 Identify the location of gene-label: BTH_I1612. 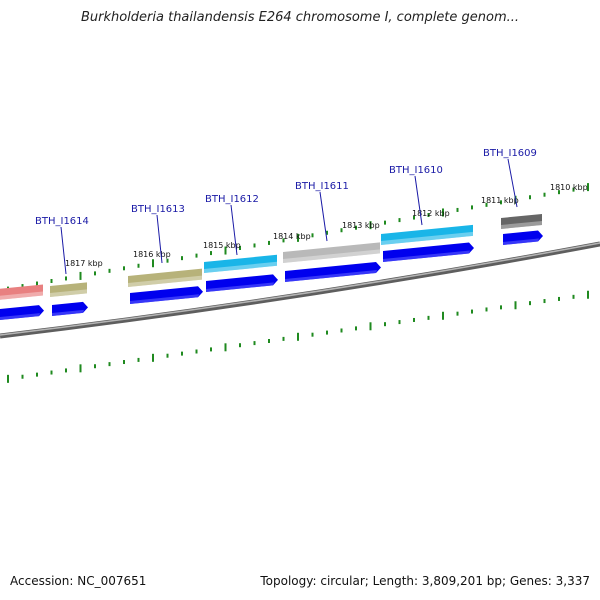
(232, 199).